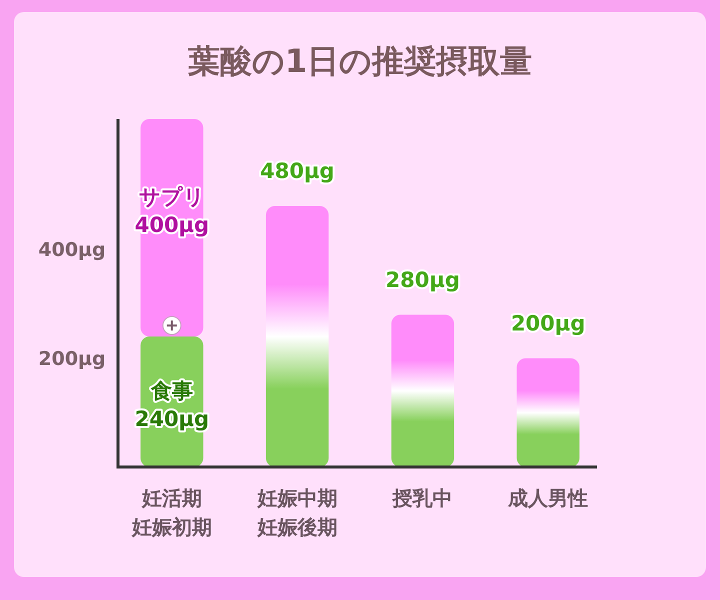  I want to click on data-label: 280μg, so click(423, 280).